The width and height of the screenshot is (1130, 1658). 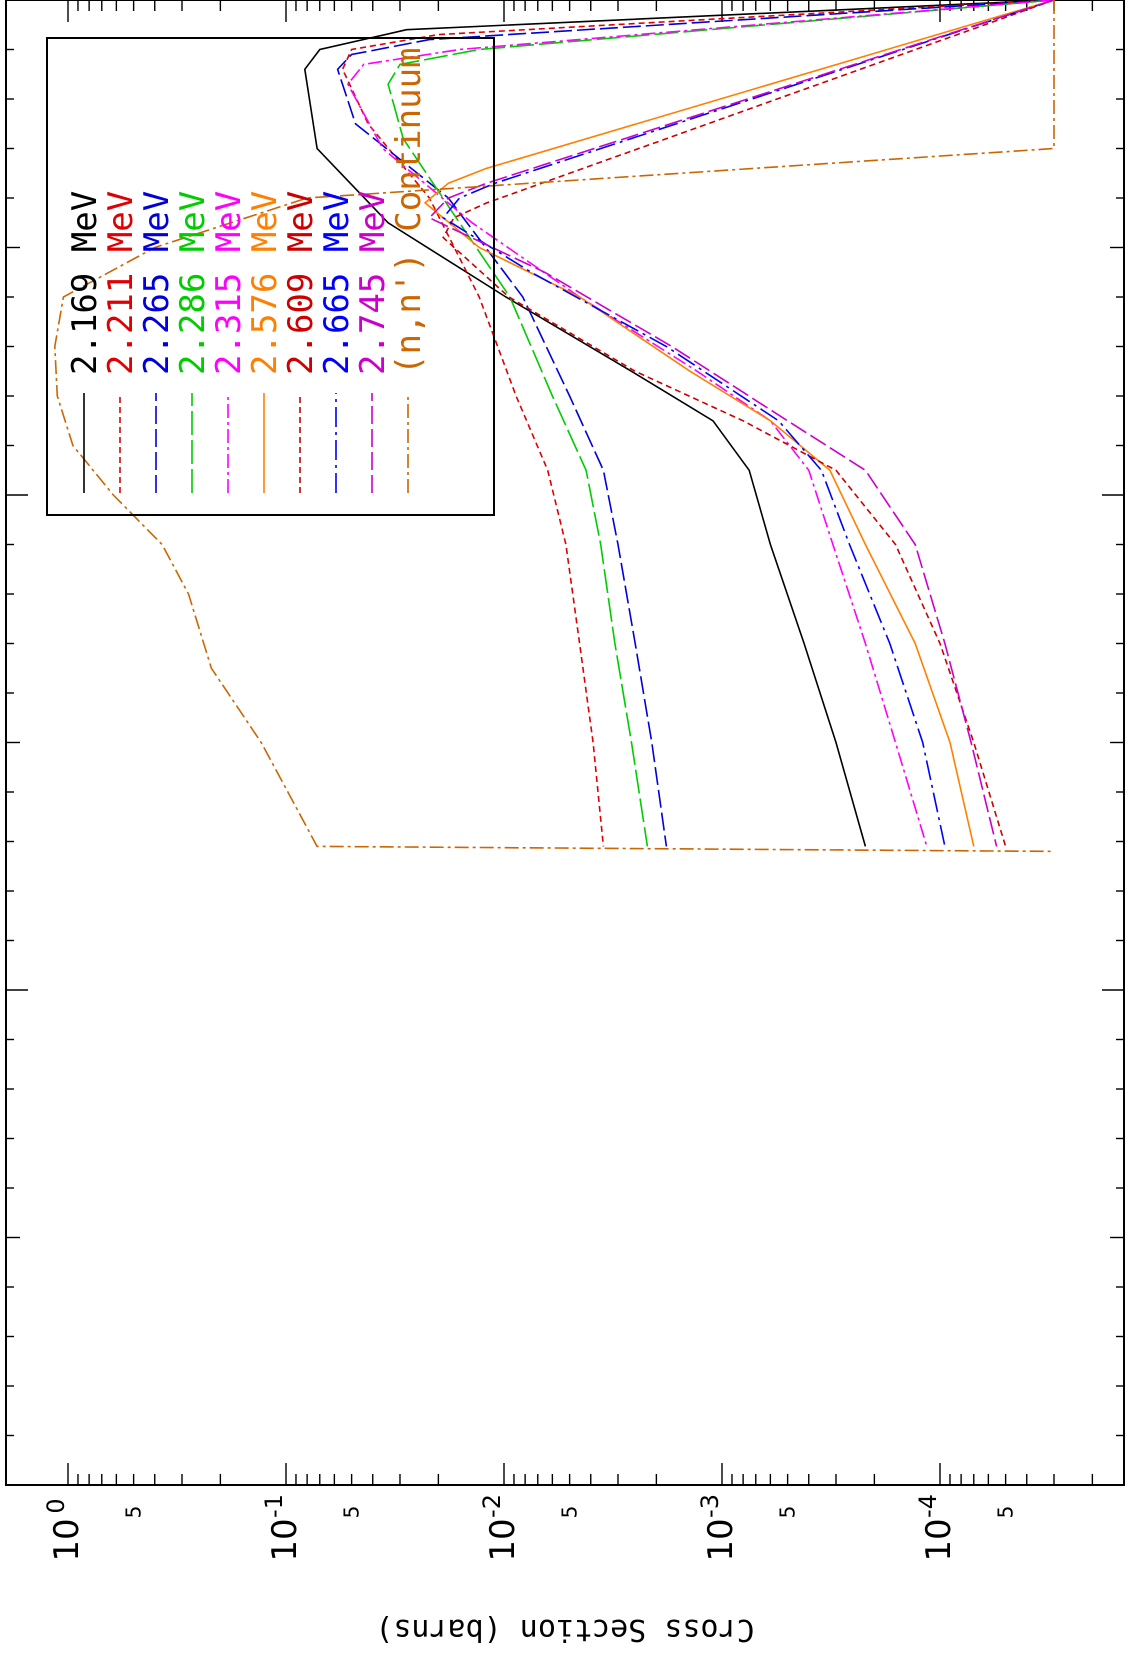 What do you see at coordinates (373, 283) in the screenshot?
I see `legend-label: 2.745 MeV` at bounding box center [373, 283].